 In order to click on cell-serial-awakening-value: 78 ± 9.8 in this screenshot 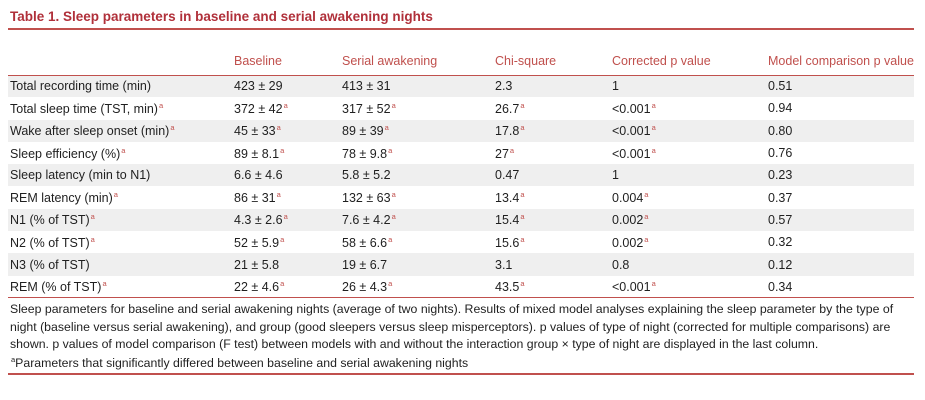, I will do `click(365, 153)`.